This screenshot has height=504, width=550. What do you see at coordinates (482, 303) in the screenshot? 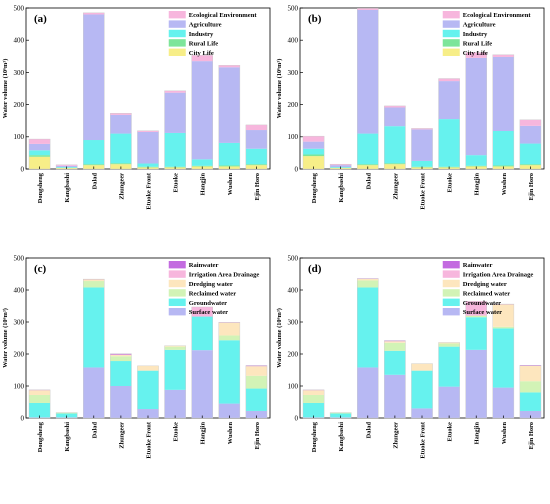
I see `legend-label: Groundwater` at bounding box center [482, 303].